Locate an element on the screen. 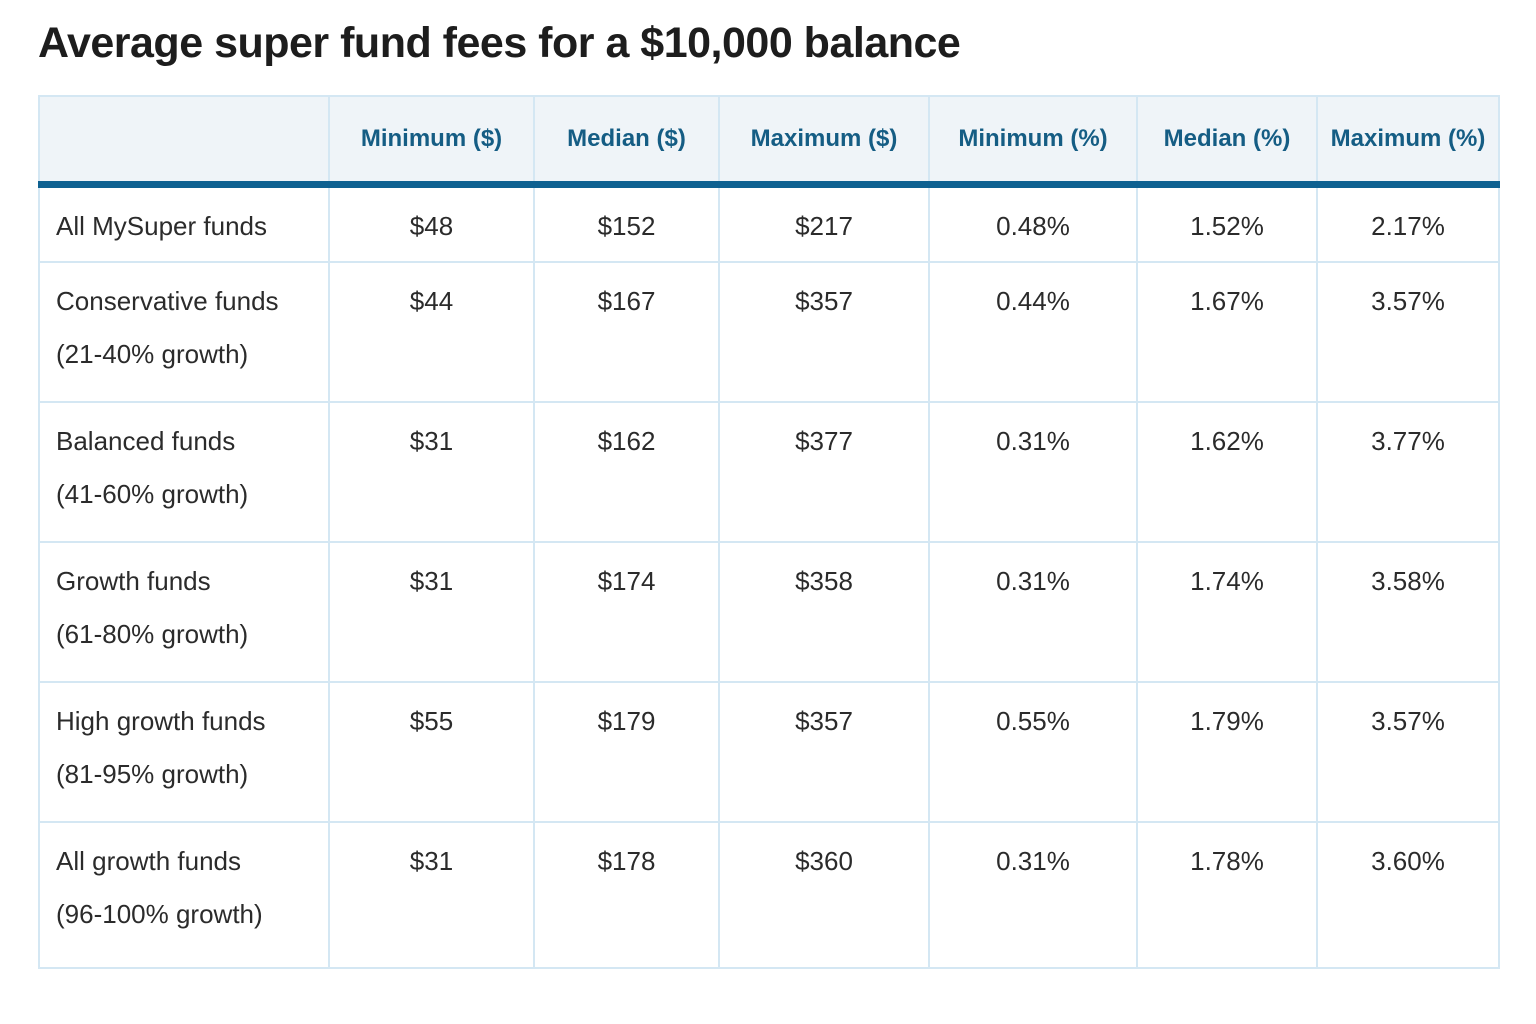 The height and width of the screenshot is (1024, 1536). table-cell: $178 is located at coordinates (626, 895).